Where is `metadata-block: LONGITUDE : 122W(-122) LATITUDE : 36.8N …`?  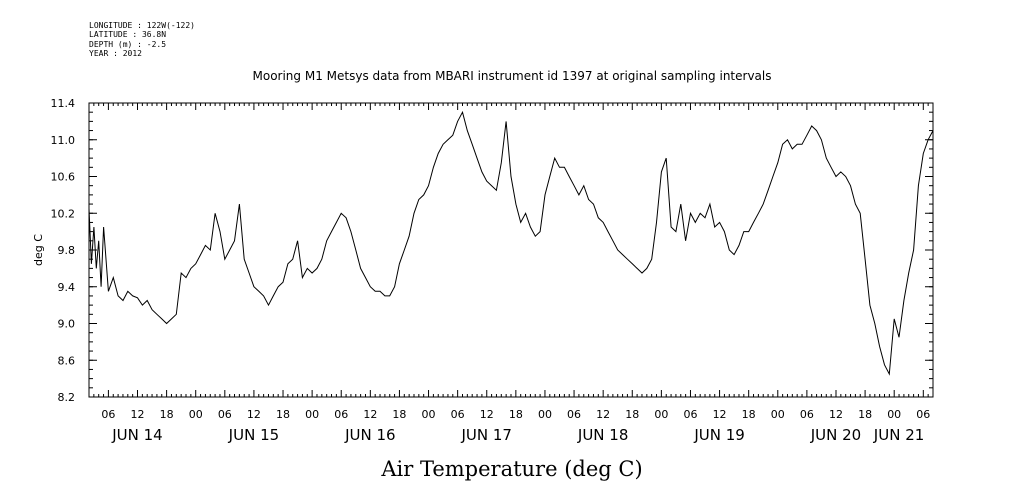
metadata-block: LONGITUDE : 122W(-122) LATITUDE : 36.8N … is located at coordinates (142, 39).